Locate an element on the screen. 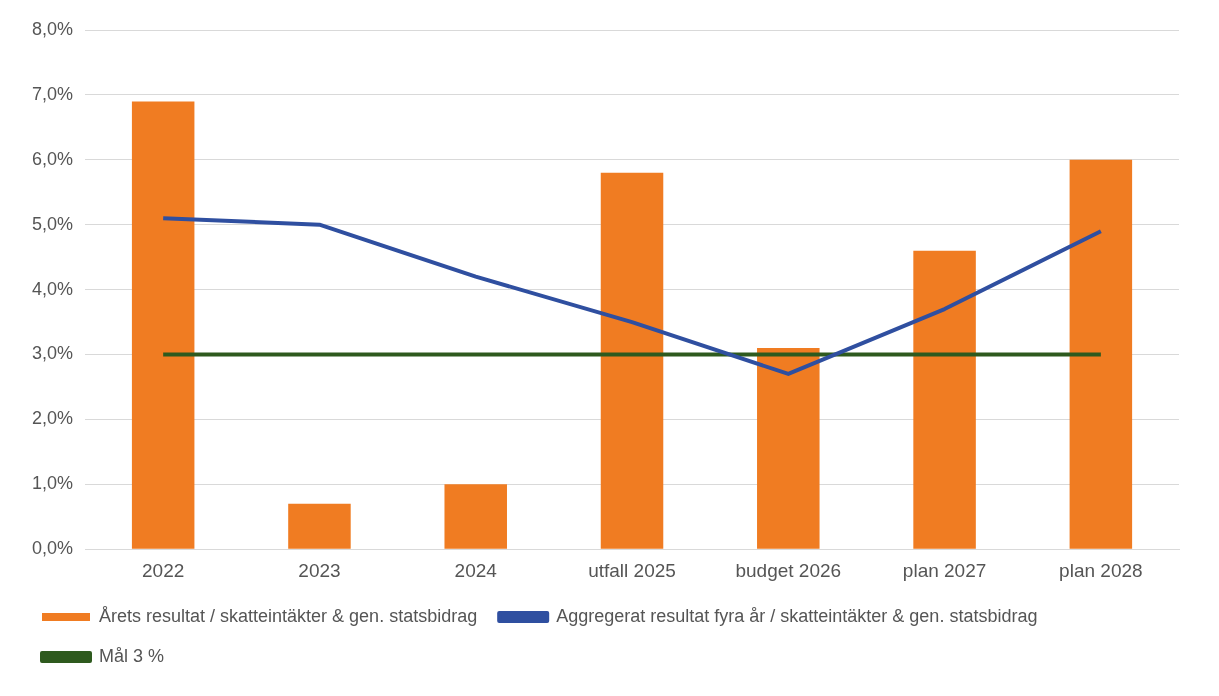 This screenshot has width=1219, height=696. y-tick-label: 2,0% is located at coordinates (53, 418).